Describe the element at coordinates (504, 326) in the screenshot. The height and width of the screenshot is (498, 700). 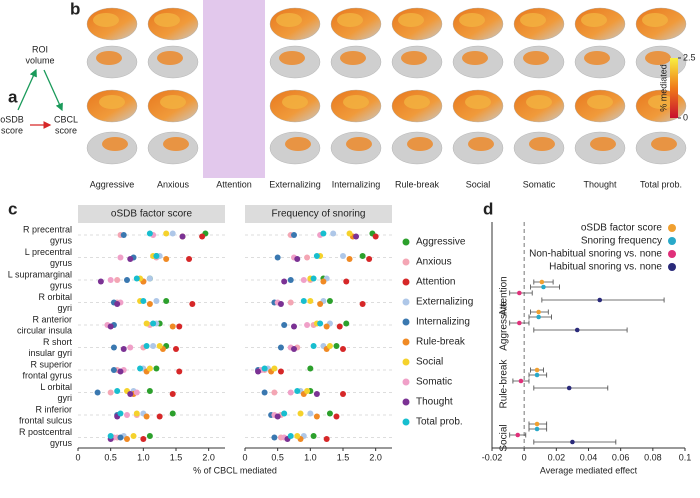
I see `group-label: Aggressive` at that location.